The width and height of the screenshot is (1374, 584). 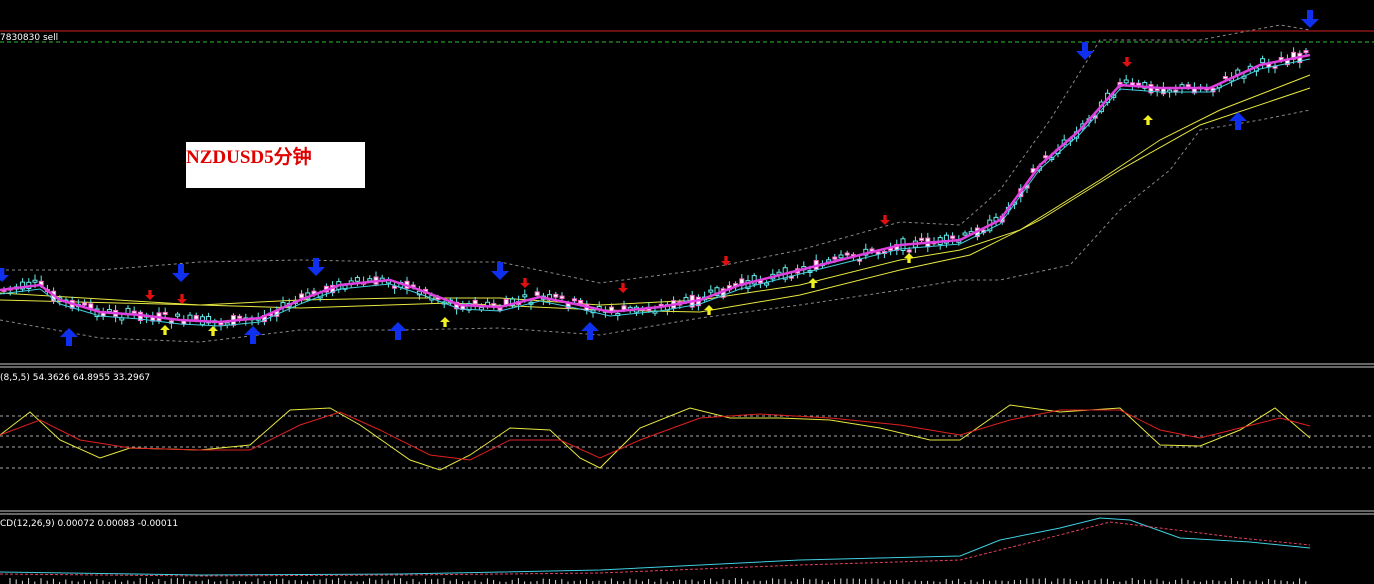 I want to click on symbol-box: NZDUSD5分钟, so click(x=275, y=165).